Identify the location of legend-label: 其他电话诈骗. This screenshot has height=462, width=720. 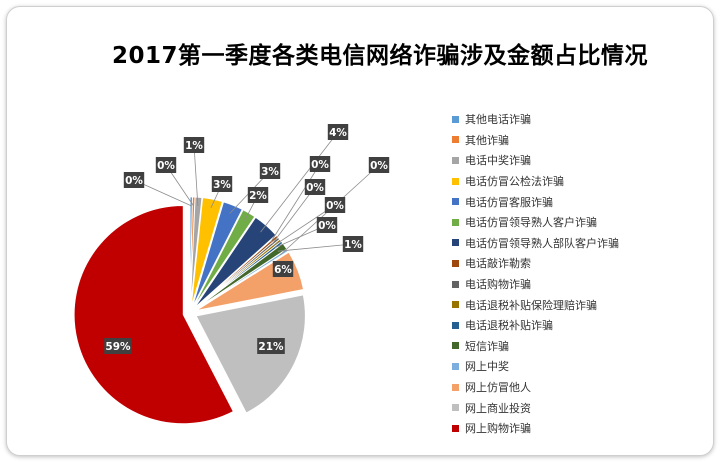
(498, 120).